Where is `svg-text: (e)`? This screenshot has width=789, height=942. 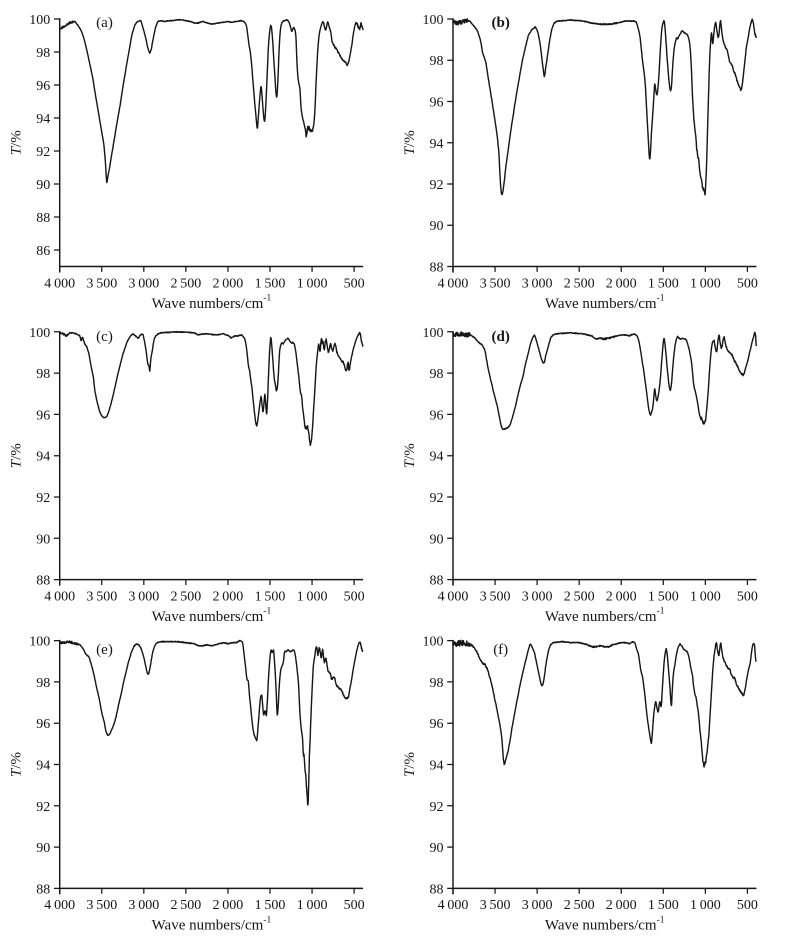 svg-text: (e) is located at coordinates (104, 650).